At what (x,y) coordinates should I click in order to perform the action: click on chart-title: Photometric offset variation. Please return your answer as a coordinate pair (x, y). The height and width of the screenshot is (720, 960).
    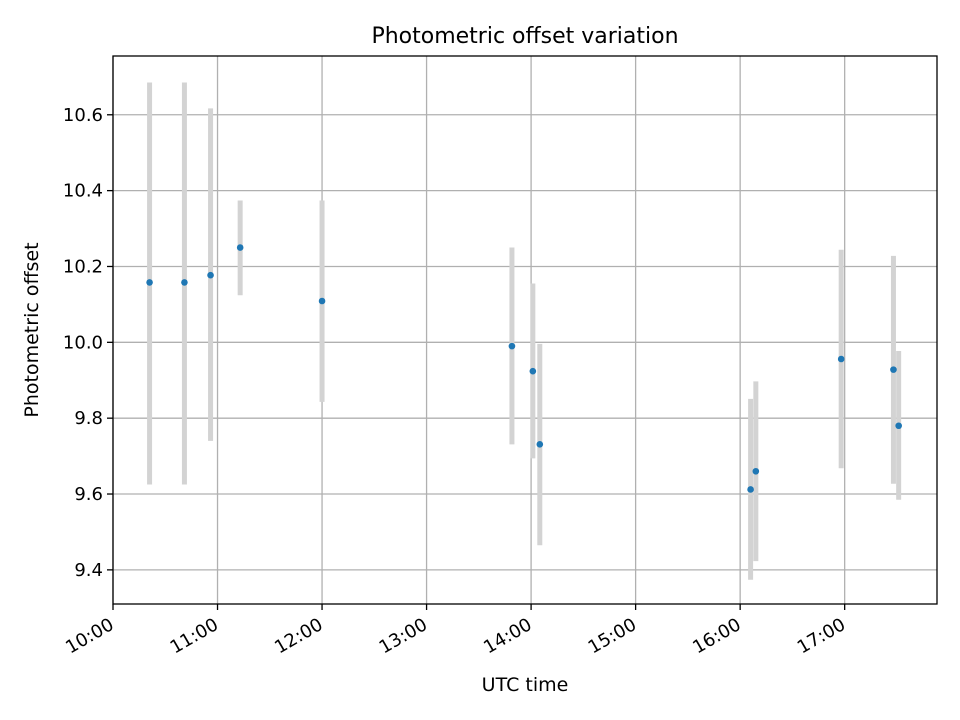
    Looking at the image, I should click on (524, 36).